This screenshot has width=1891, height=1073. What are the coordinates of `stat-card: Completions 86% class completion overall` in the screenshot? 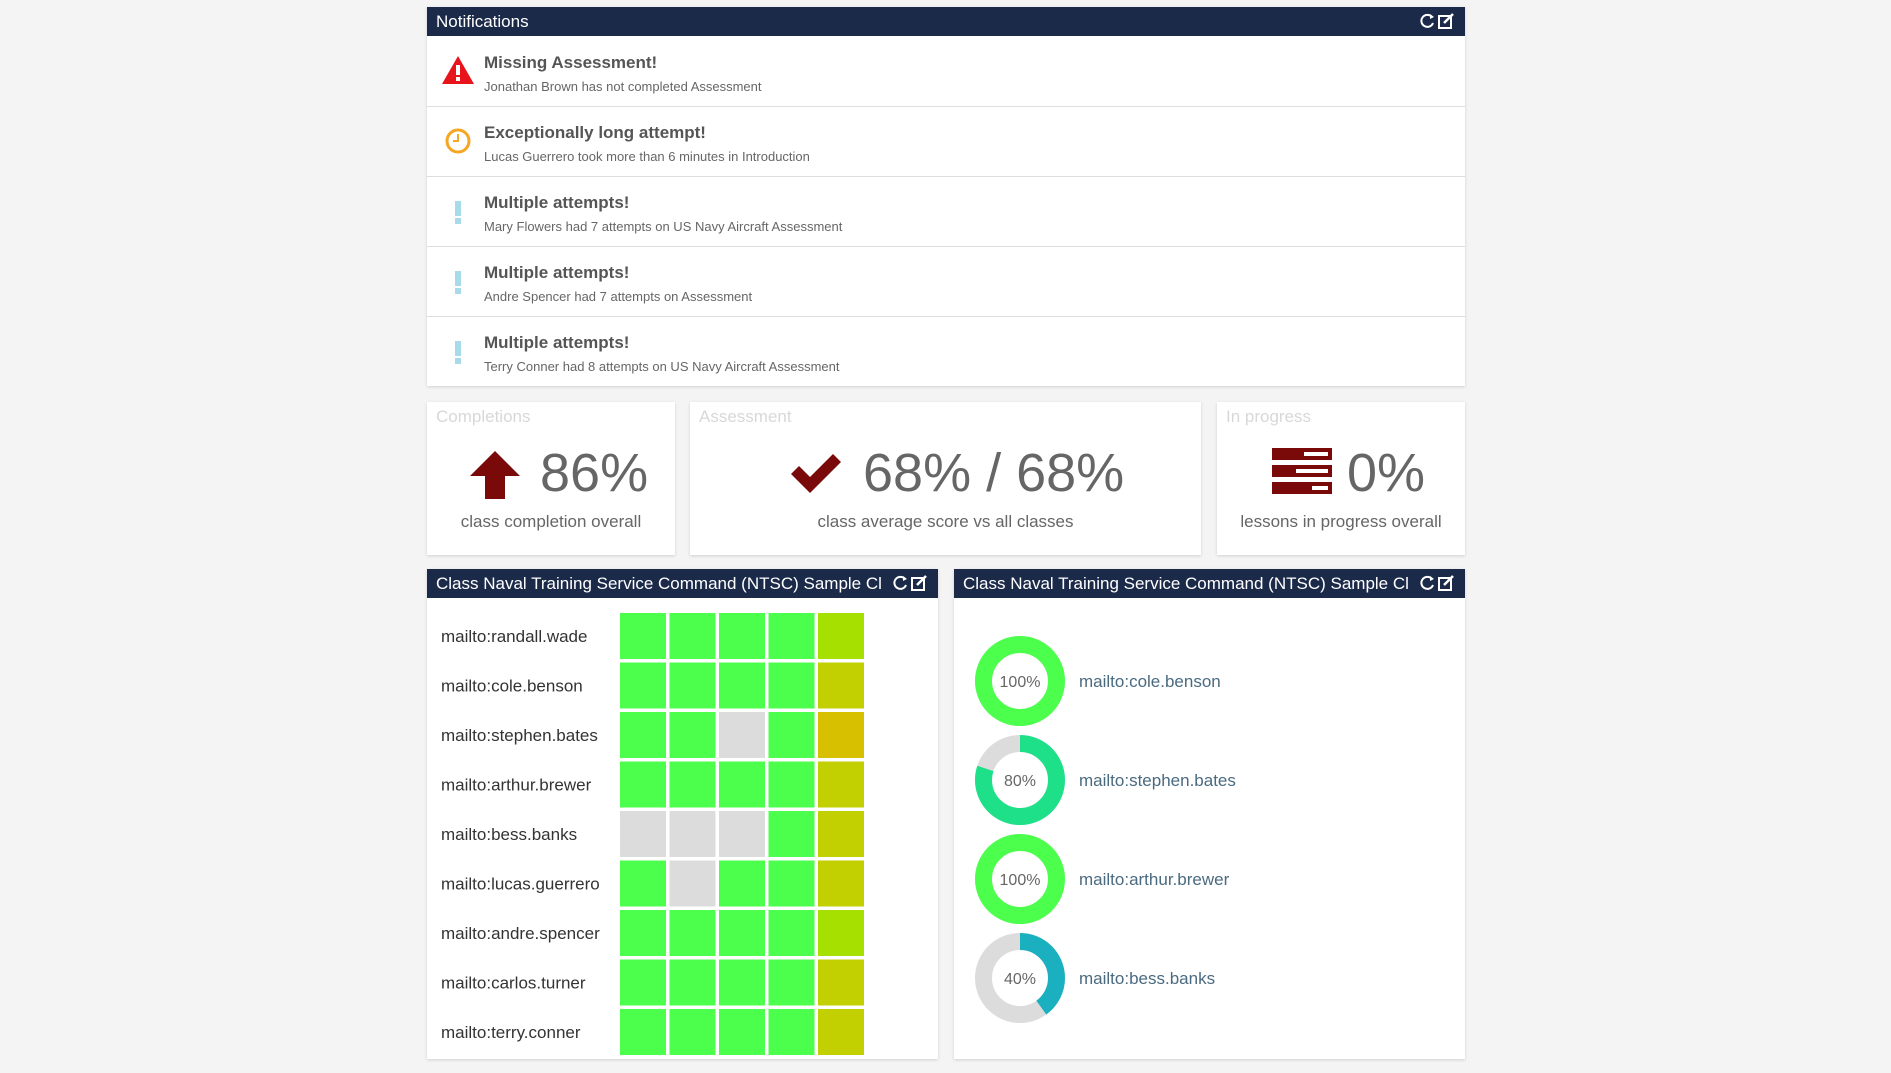 It's located at (551, 478).